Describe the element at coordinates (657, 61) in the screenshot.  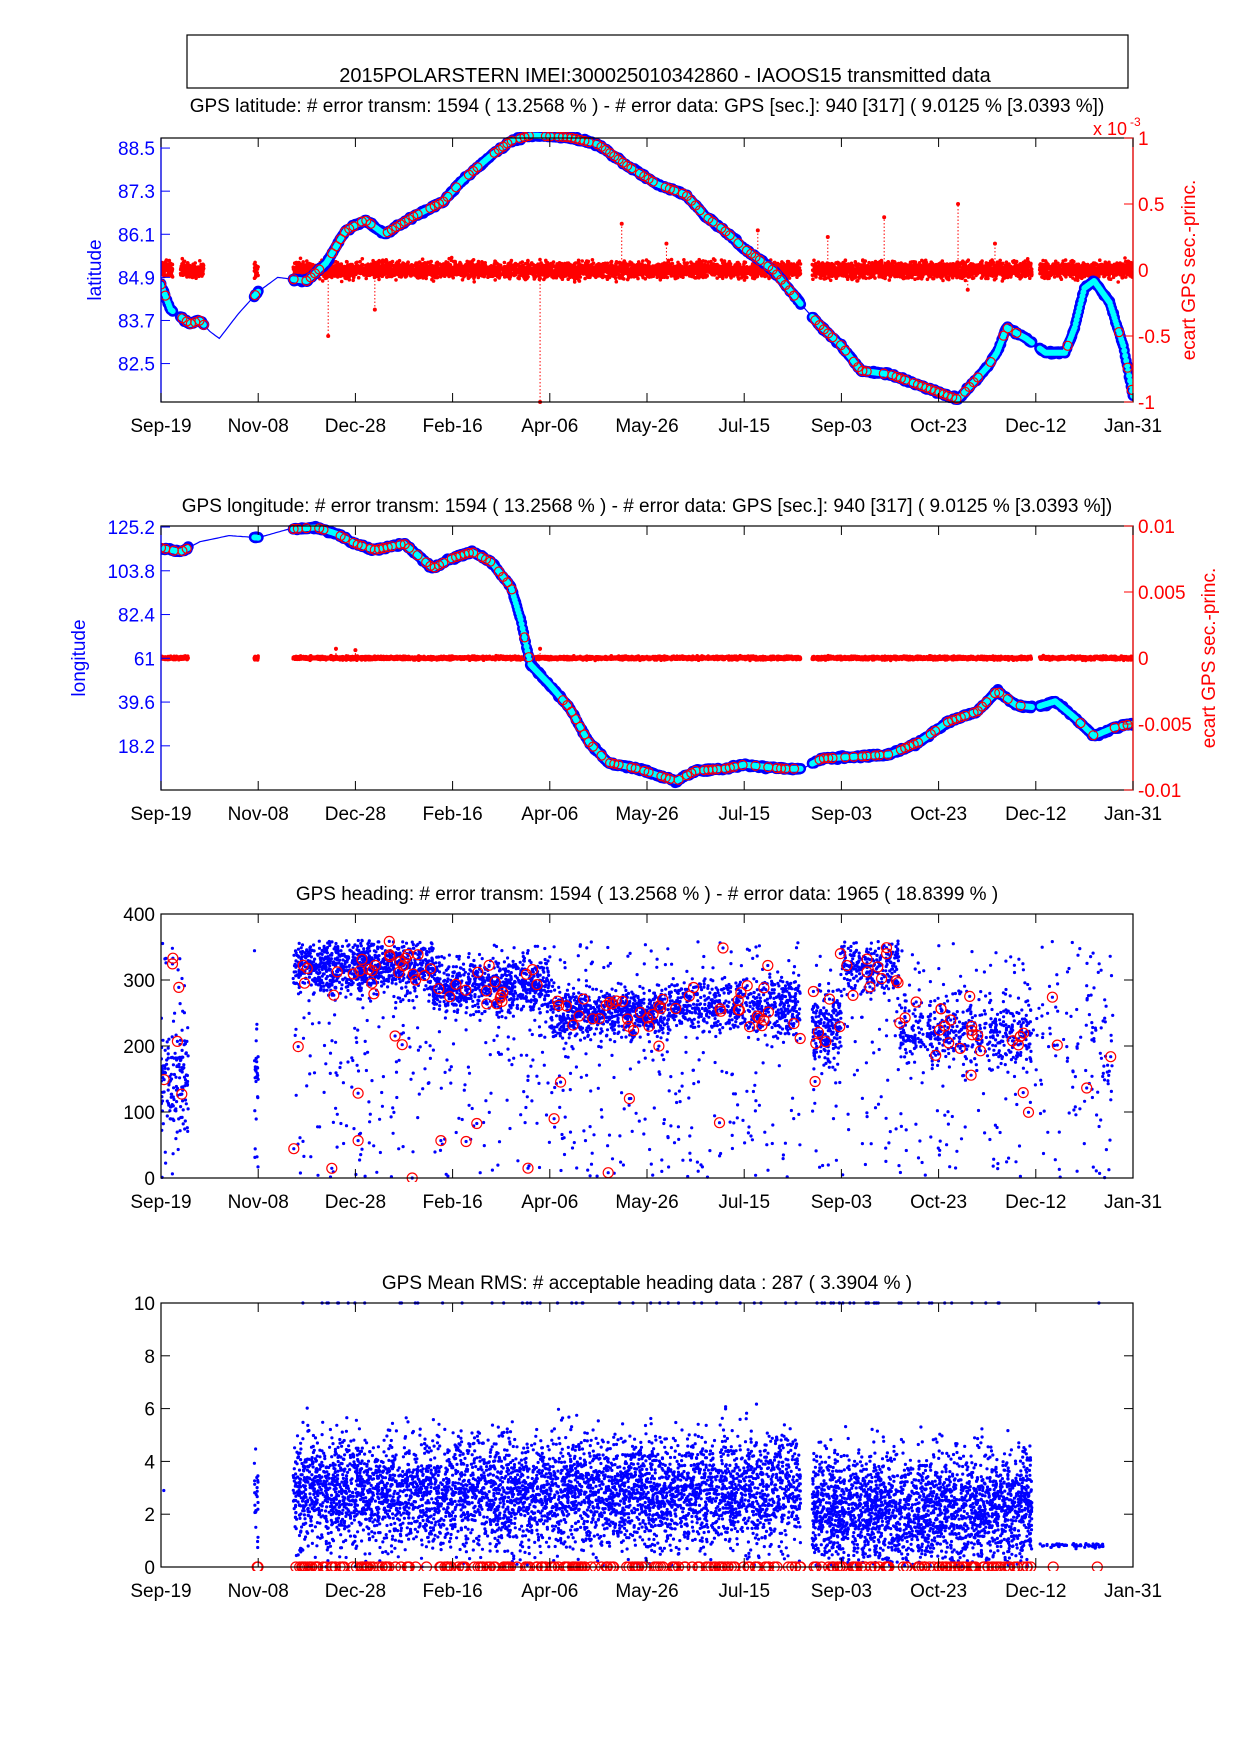
I see `title-box` at that location.